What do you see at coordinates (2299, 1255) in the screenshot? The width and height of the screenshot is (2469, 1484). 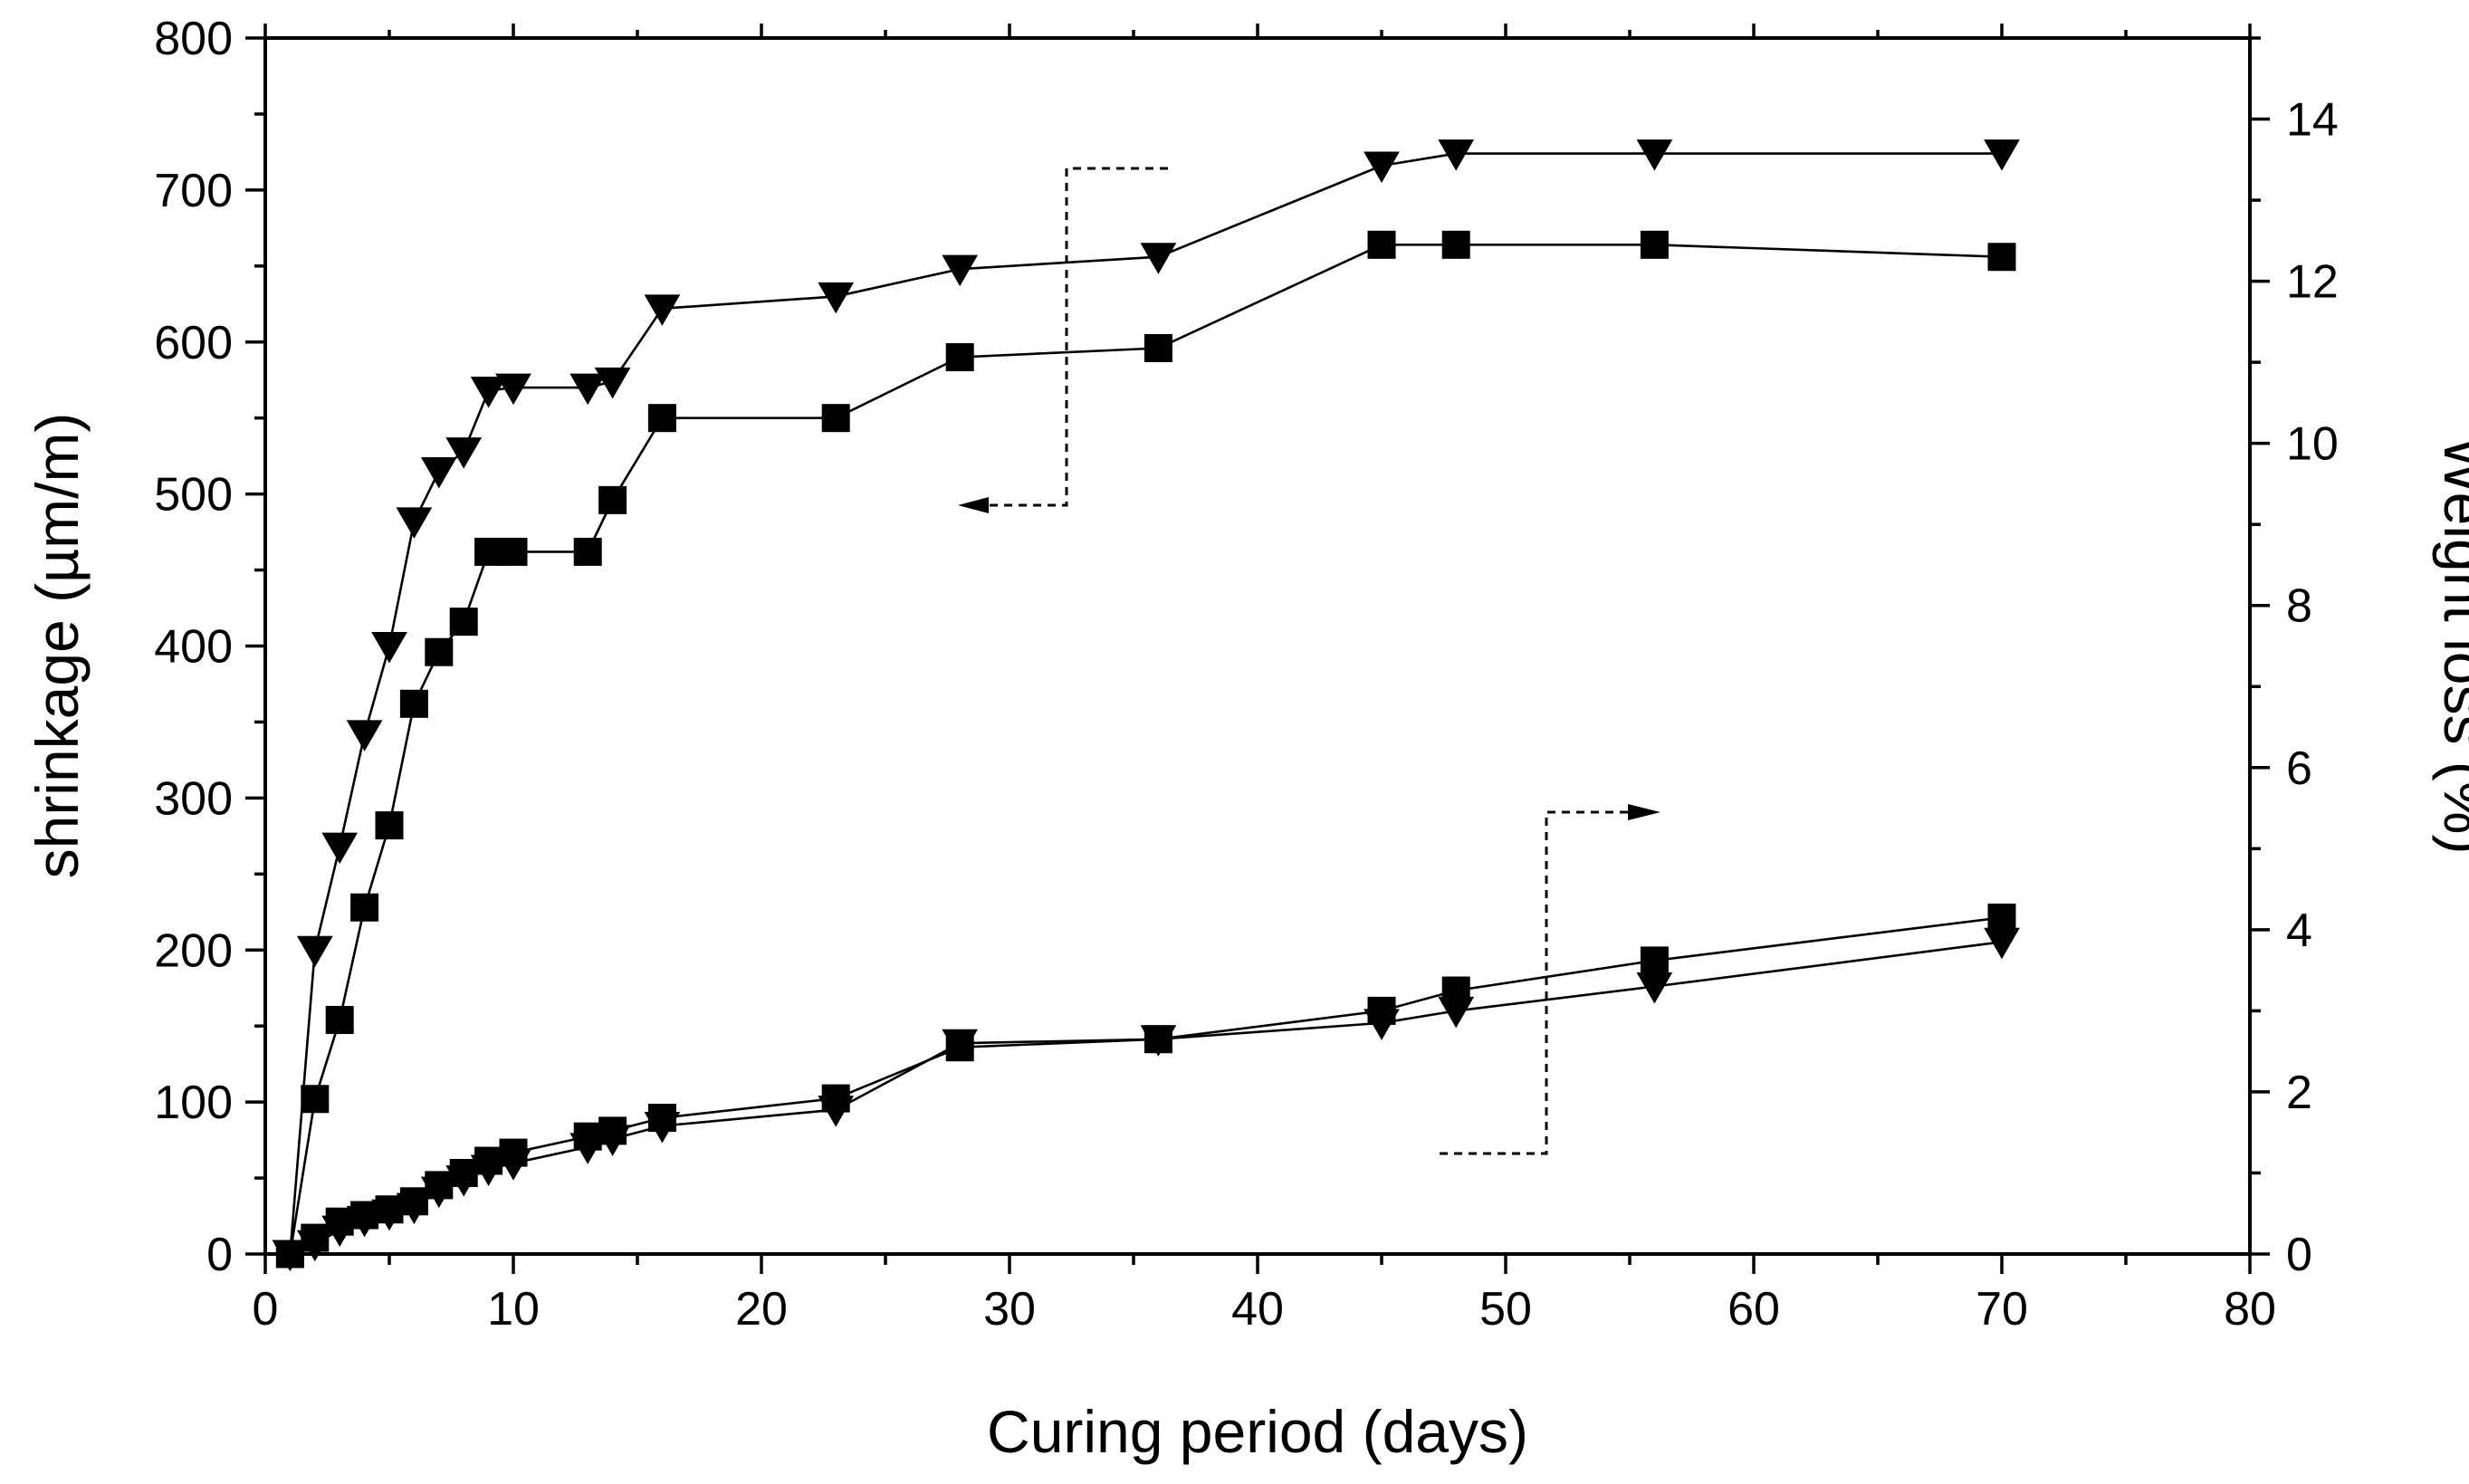 I see `y2-tick-label: 0` at bounding box center [2299, 1255].